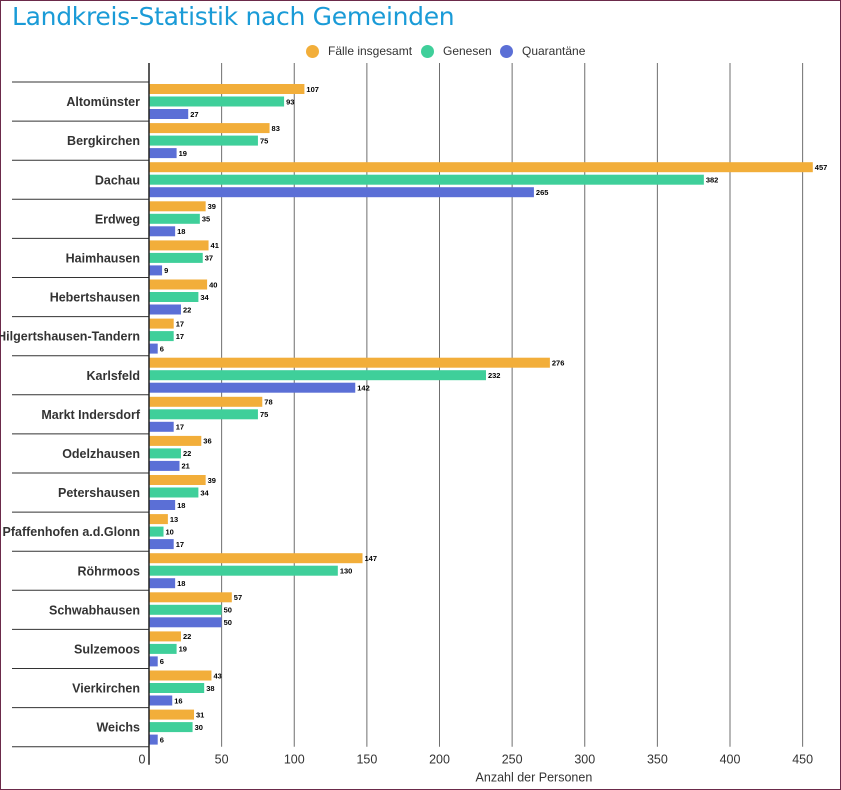  Describe the element at coordinates (371, 558) in the screenshot. I see `bar-value-label: 147` at that location.